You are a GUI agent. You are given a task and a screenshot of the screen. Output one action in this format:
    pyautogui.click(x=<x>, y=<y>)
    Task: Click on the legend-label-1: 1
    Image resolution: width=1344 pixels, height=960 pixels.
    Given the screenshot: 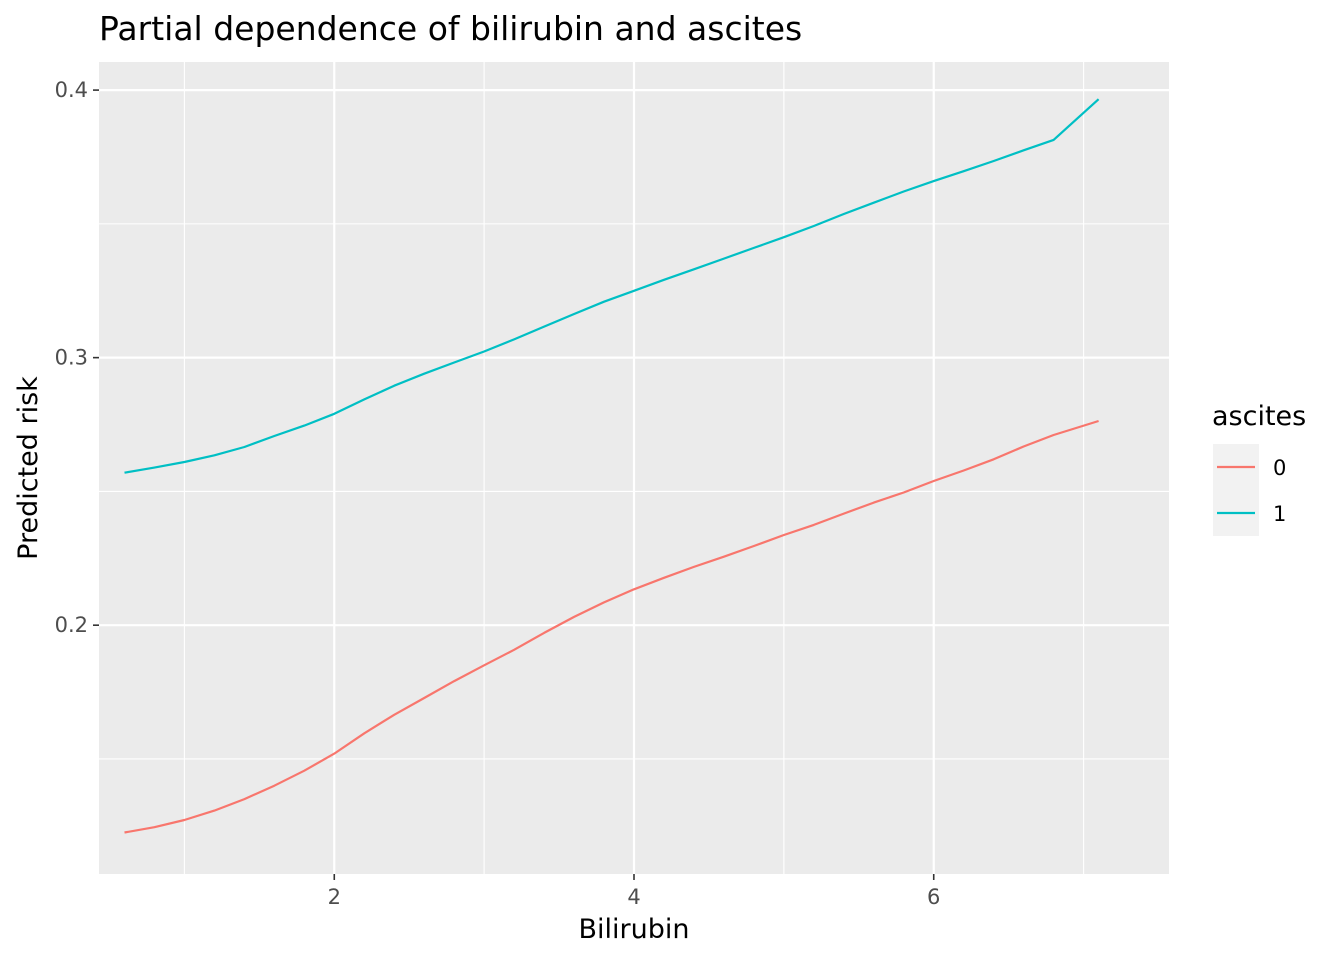 What is the action you would take?
    pyautogui.click(x=1279, y=514)
    